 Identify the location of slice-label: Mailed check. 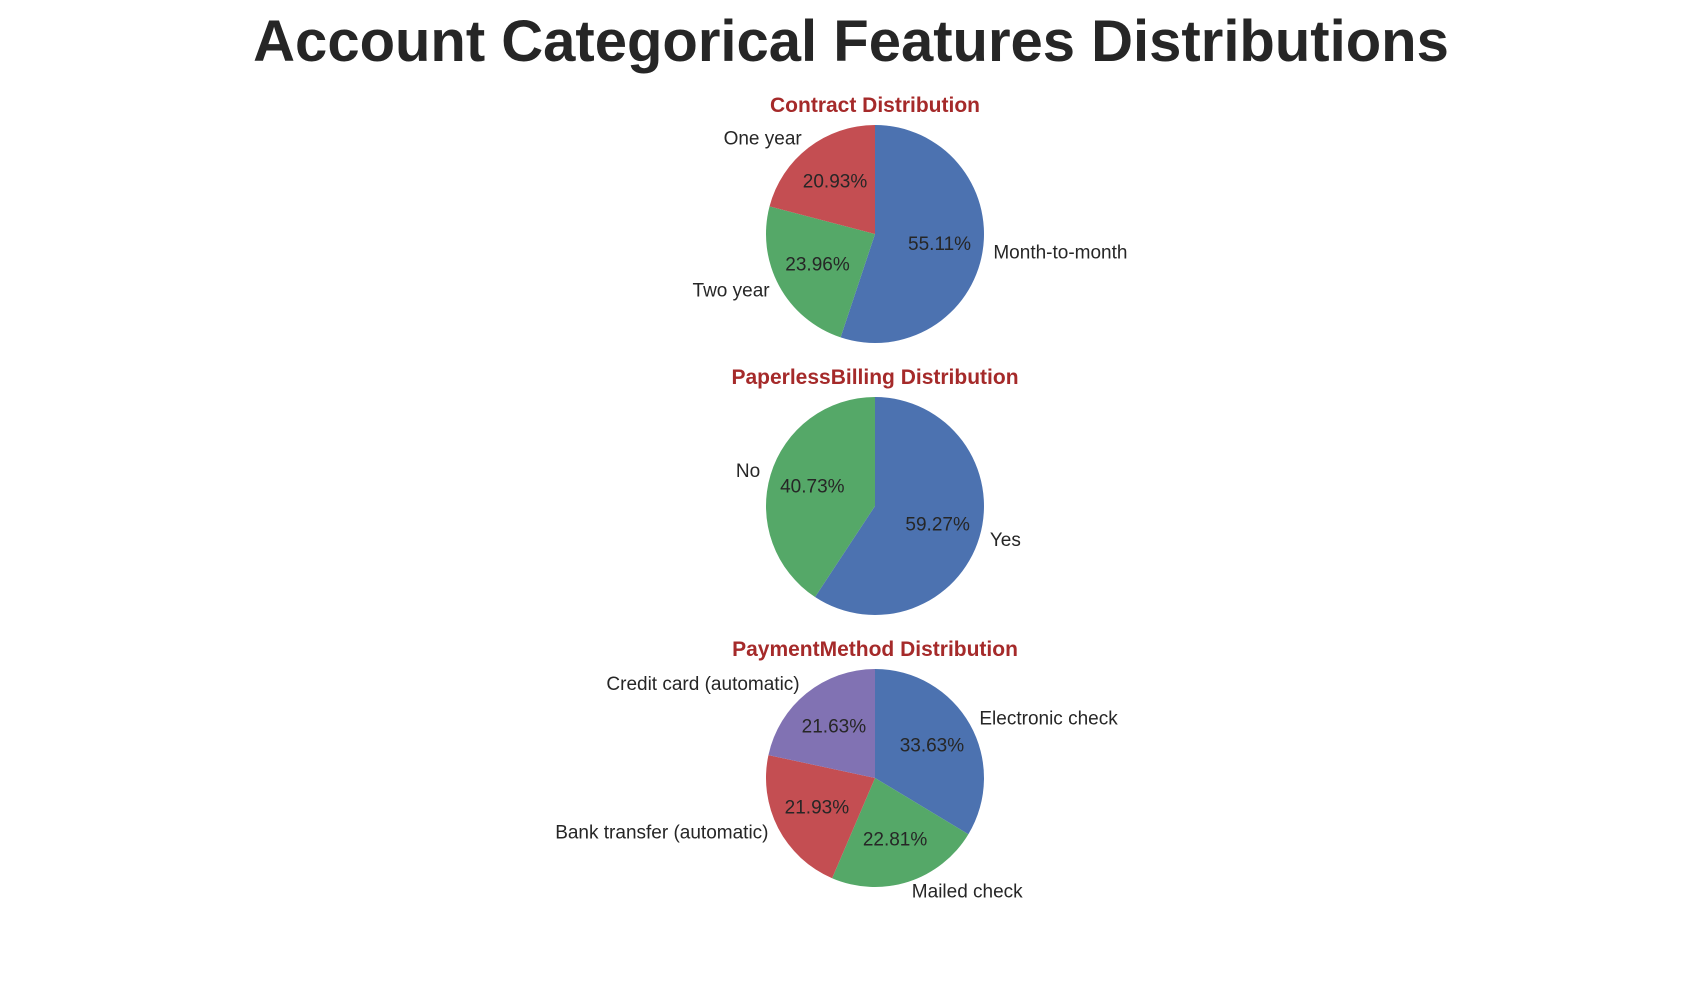
(967, 892).